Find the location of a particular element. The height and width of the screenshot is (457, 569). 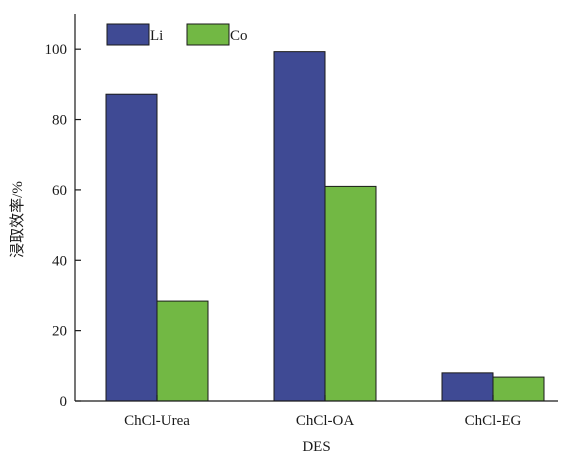

bar-co-chcl-oa is located at coordinates (350, 293).